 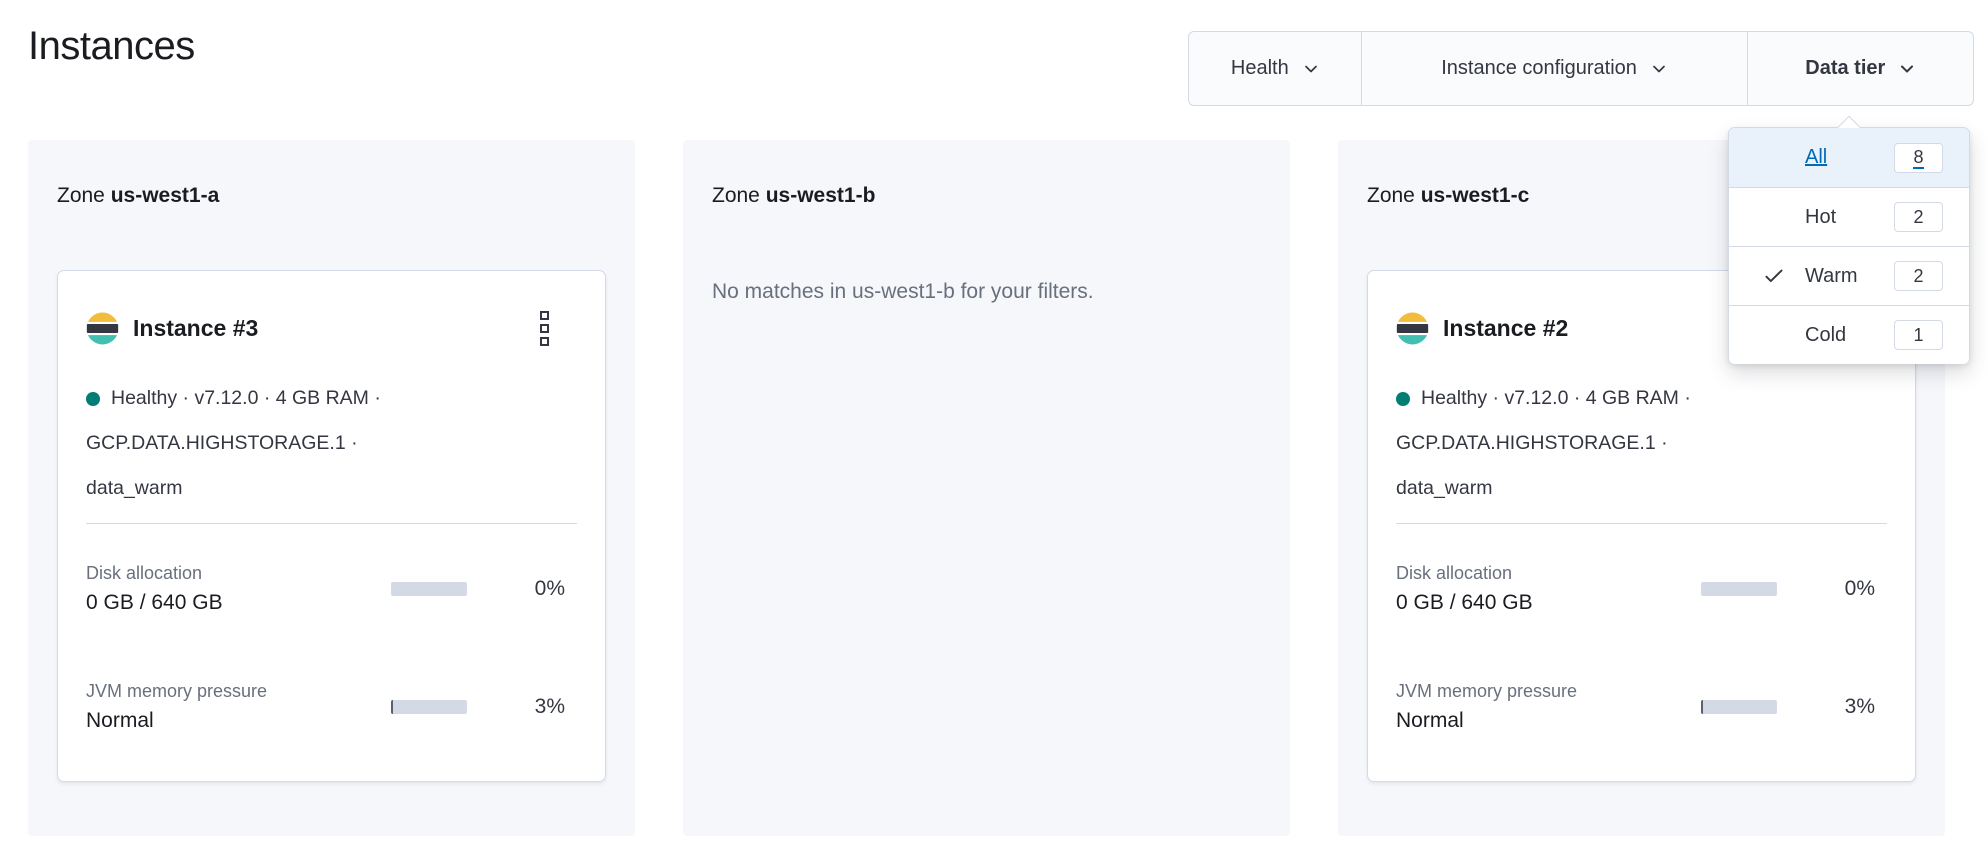 I want to click on data-tier-option-label: Hot, so click(x=1821, y=216).